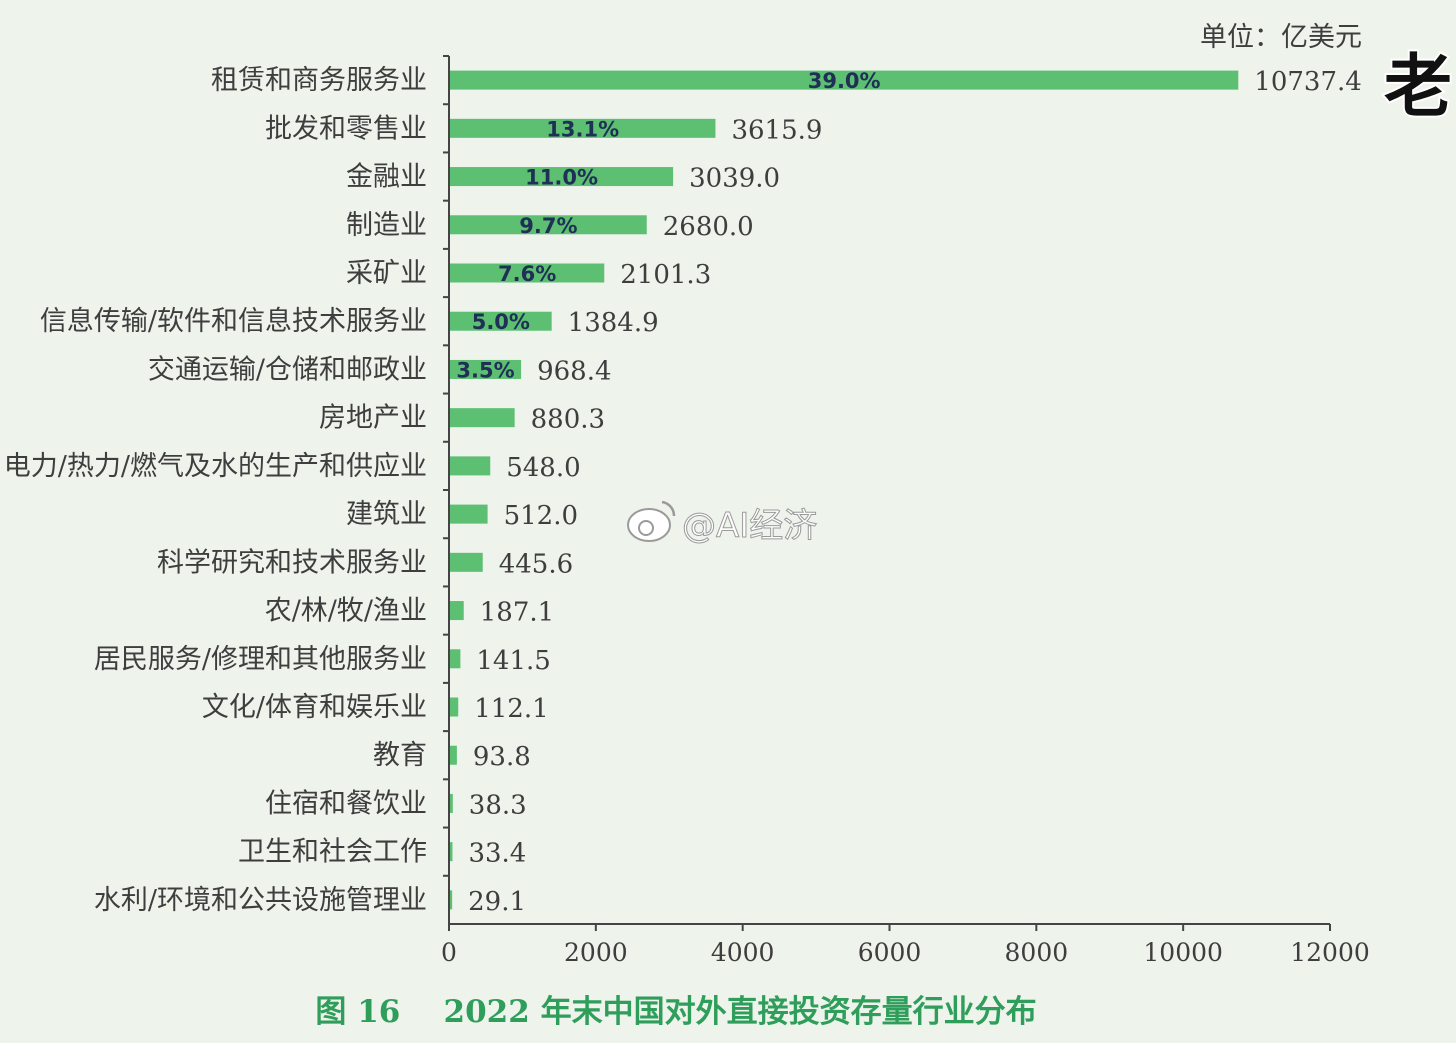 This screenshot has width=1456, height=1043. Describe the element at coordinates (543, 468) in the screenshot. I see `value-label: 548.0` at that location.